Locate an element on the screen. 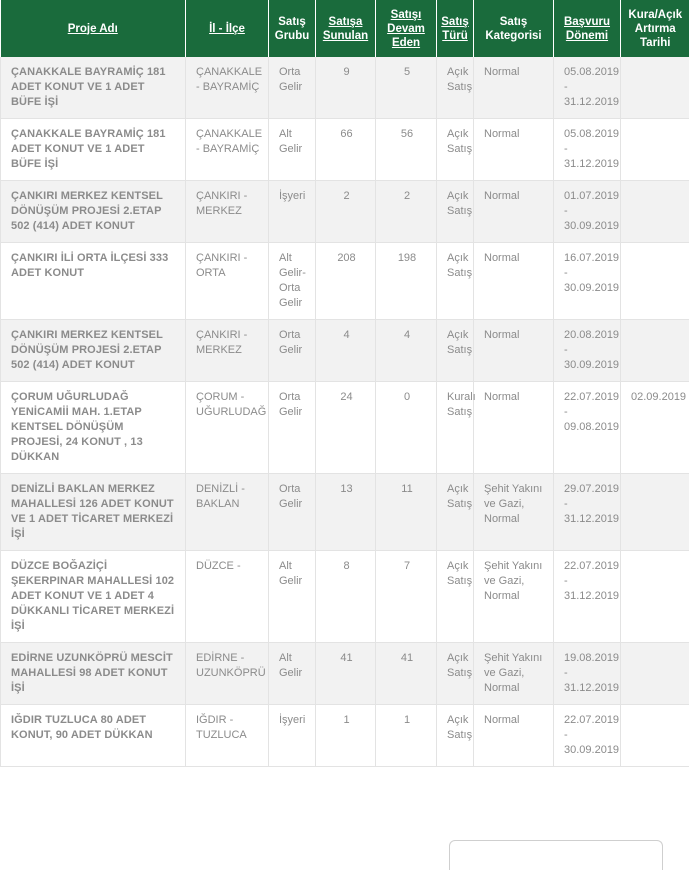 The height and width of the screenshot is (870, 689). cell-devam: 198 is located at coordinates (406, 281).